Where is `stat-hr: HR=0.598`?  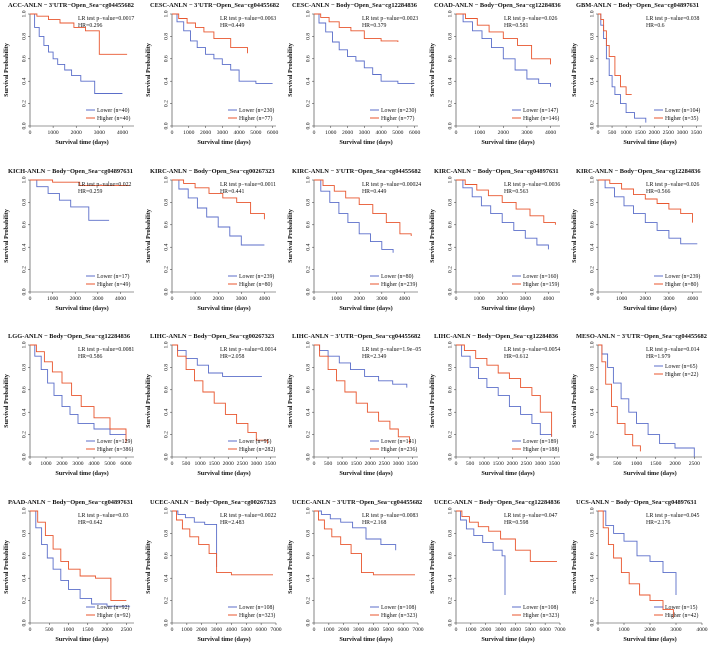 stat-hr: HR=0.598 is located at coordinates (516, 523).